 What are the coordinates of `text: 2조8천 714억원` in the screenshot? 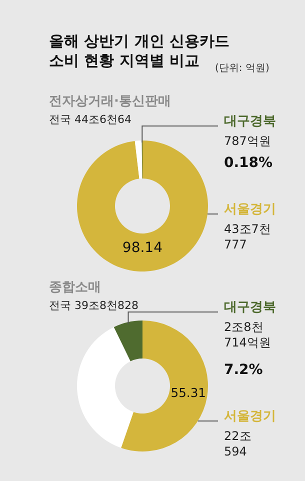 It's located at (247, 335).